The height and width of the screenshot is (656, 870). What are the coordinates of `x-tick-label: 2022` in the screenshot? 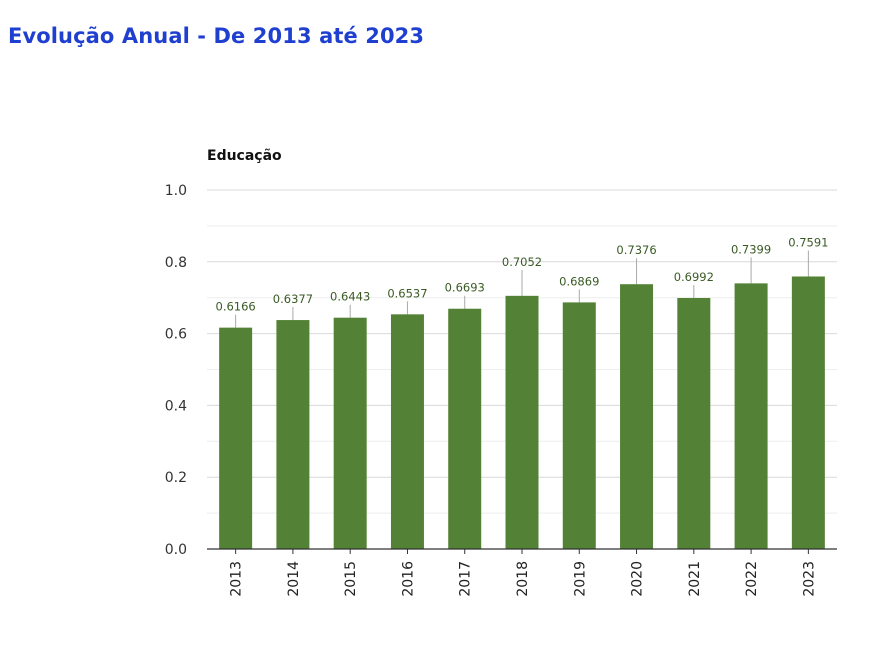 It's located at (752, 579).